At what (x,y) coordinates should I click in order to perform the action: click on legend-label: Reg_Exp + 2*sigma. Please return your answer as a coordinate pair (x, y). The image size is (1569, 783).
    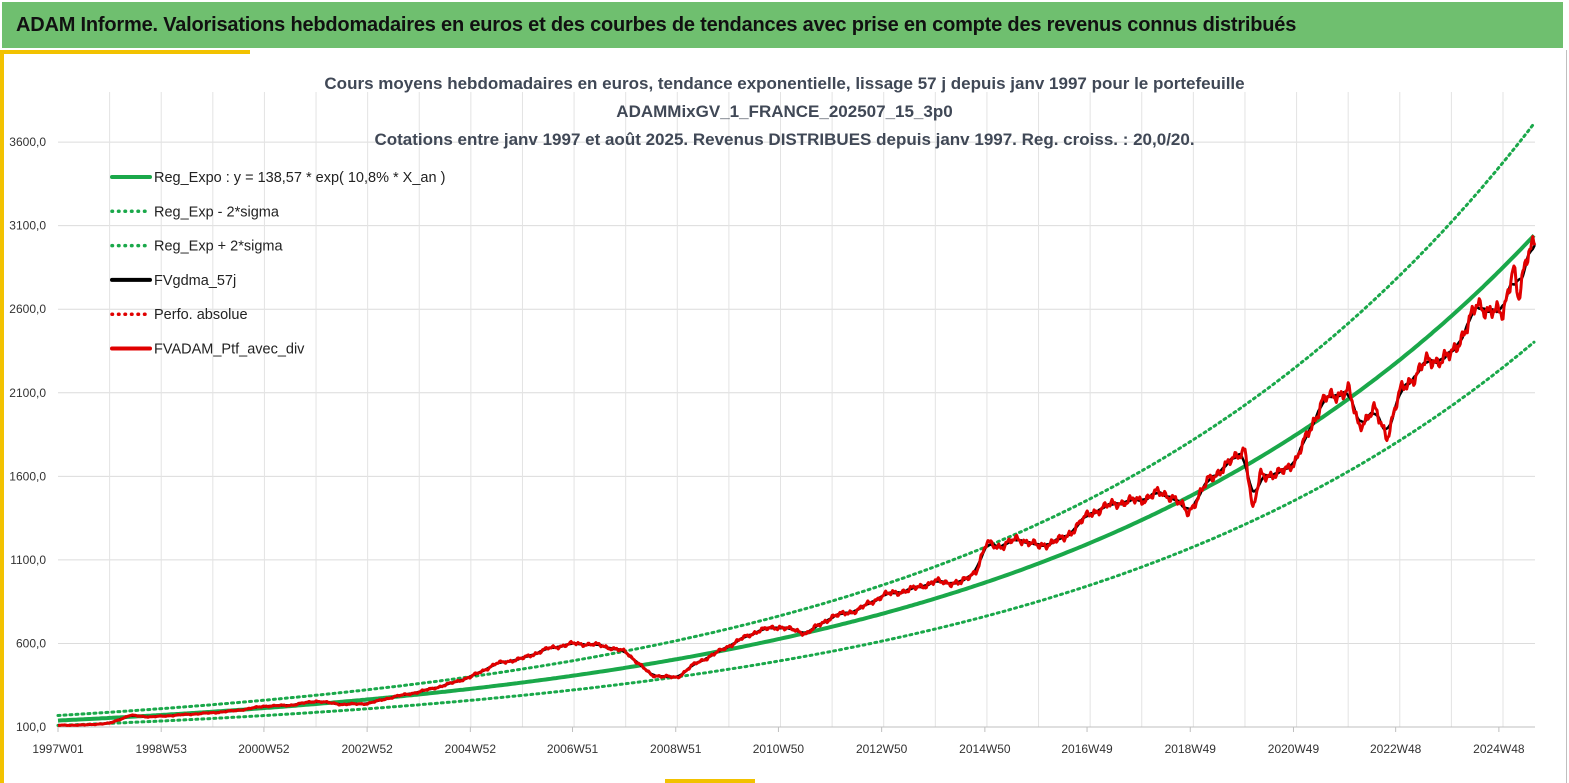
    Looking at the image, I should click on (218, 247).